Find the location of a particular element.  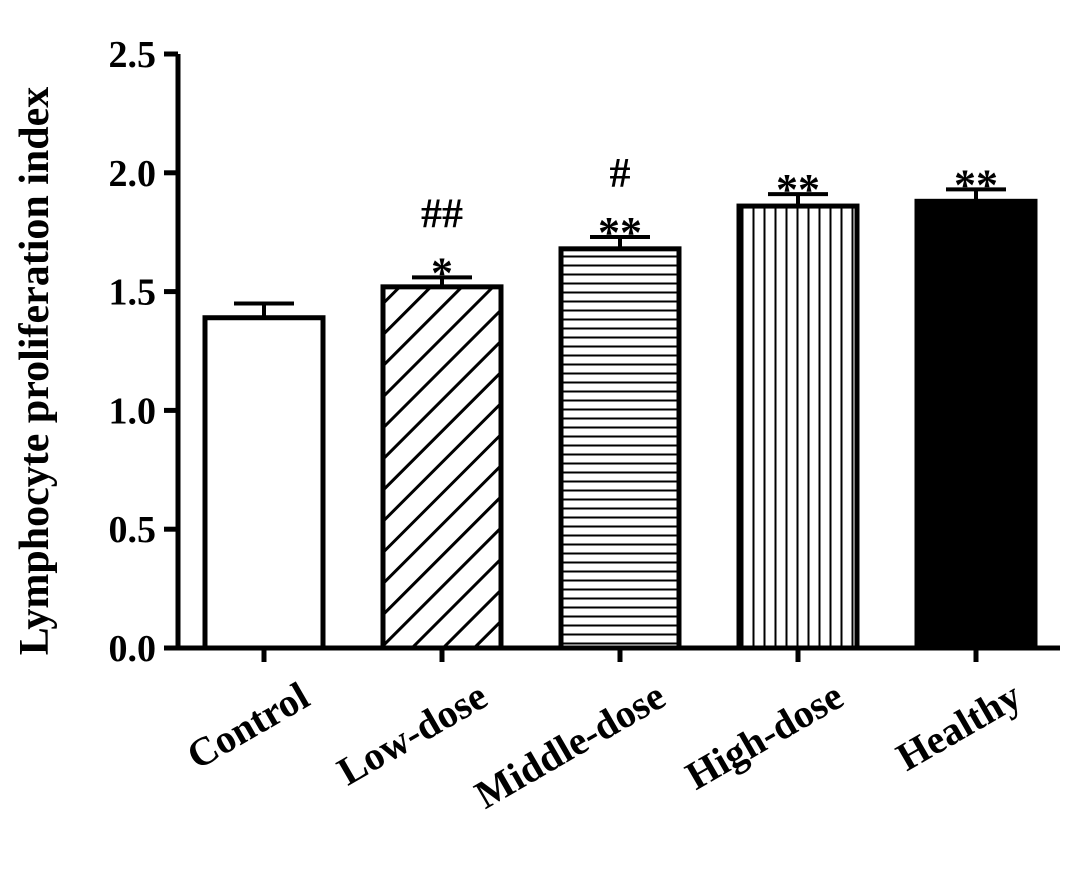

y-tick-label: 0.5 is located at coordinates (133, 530).